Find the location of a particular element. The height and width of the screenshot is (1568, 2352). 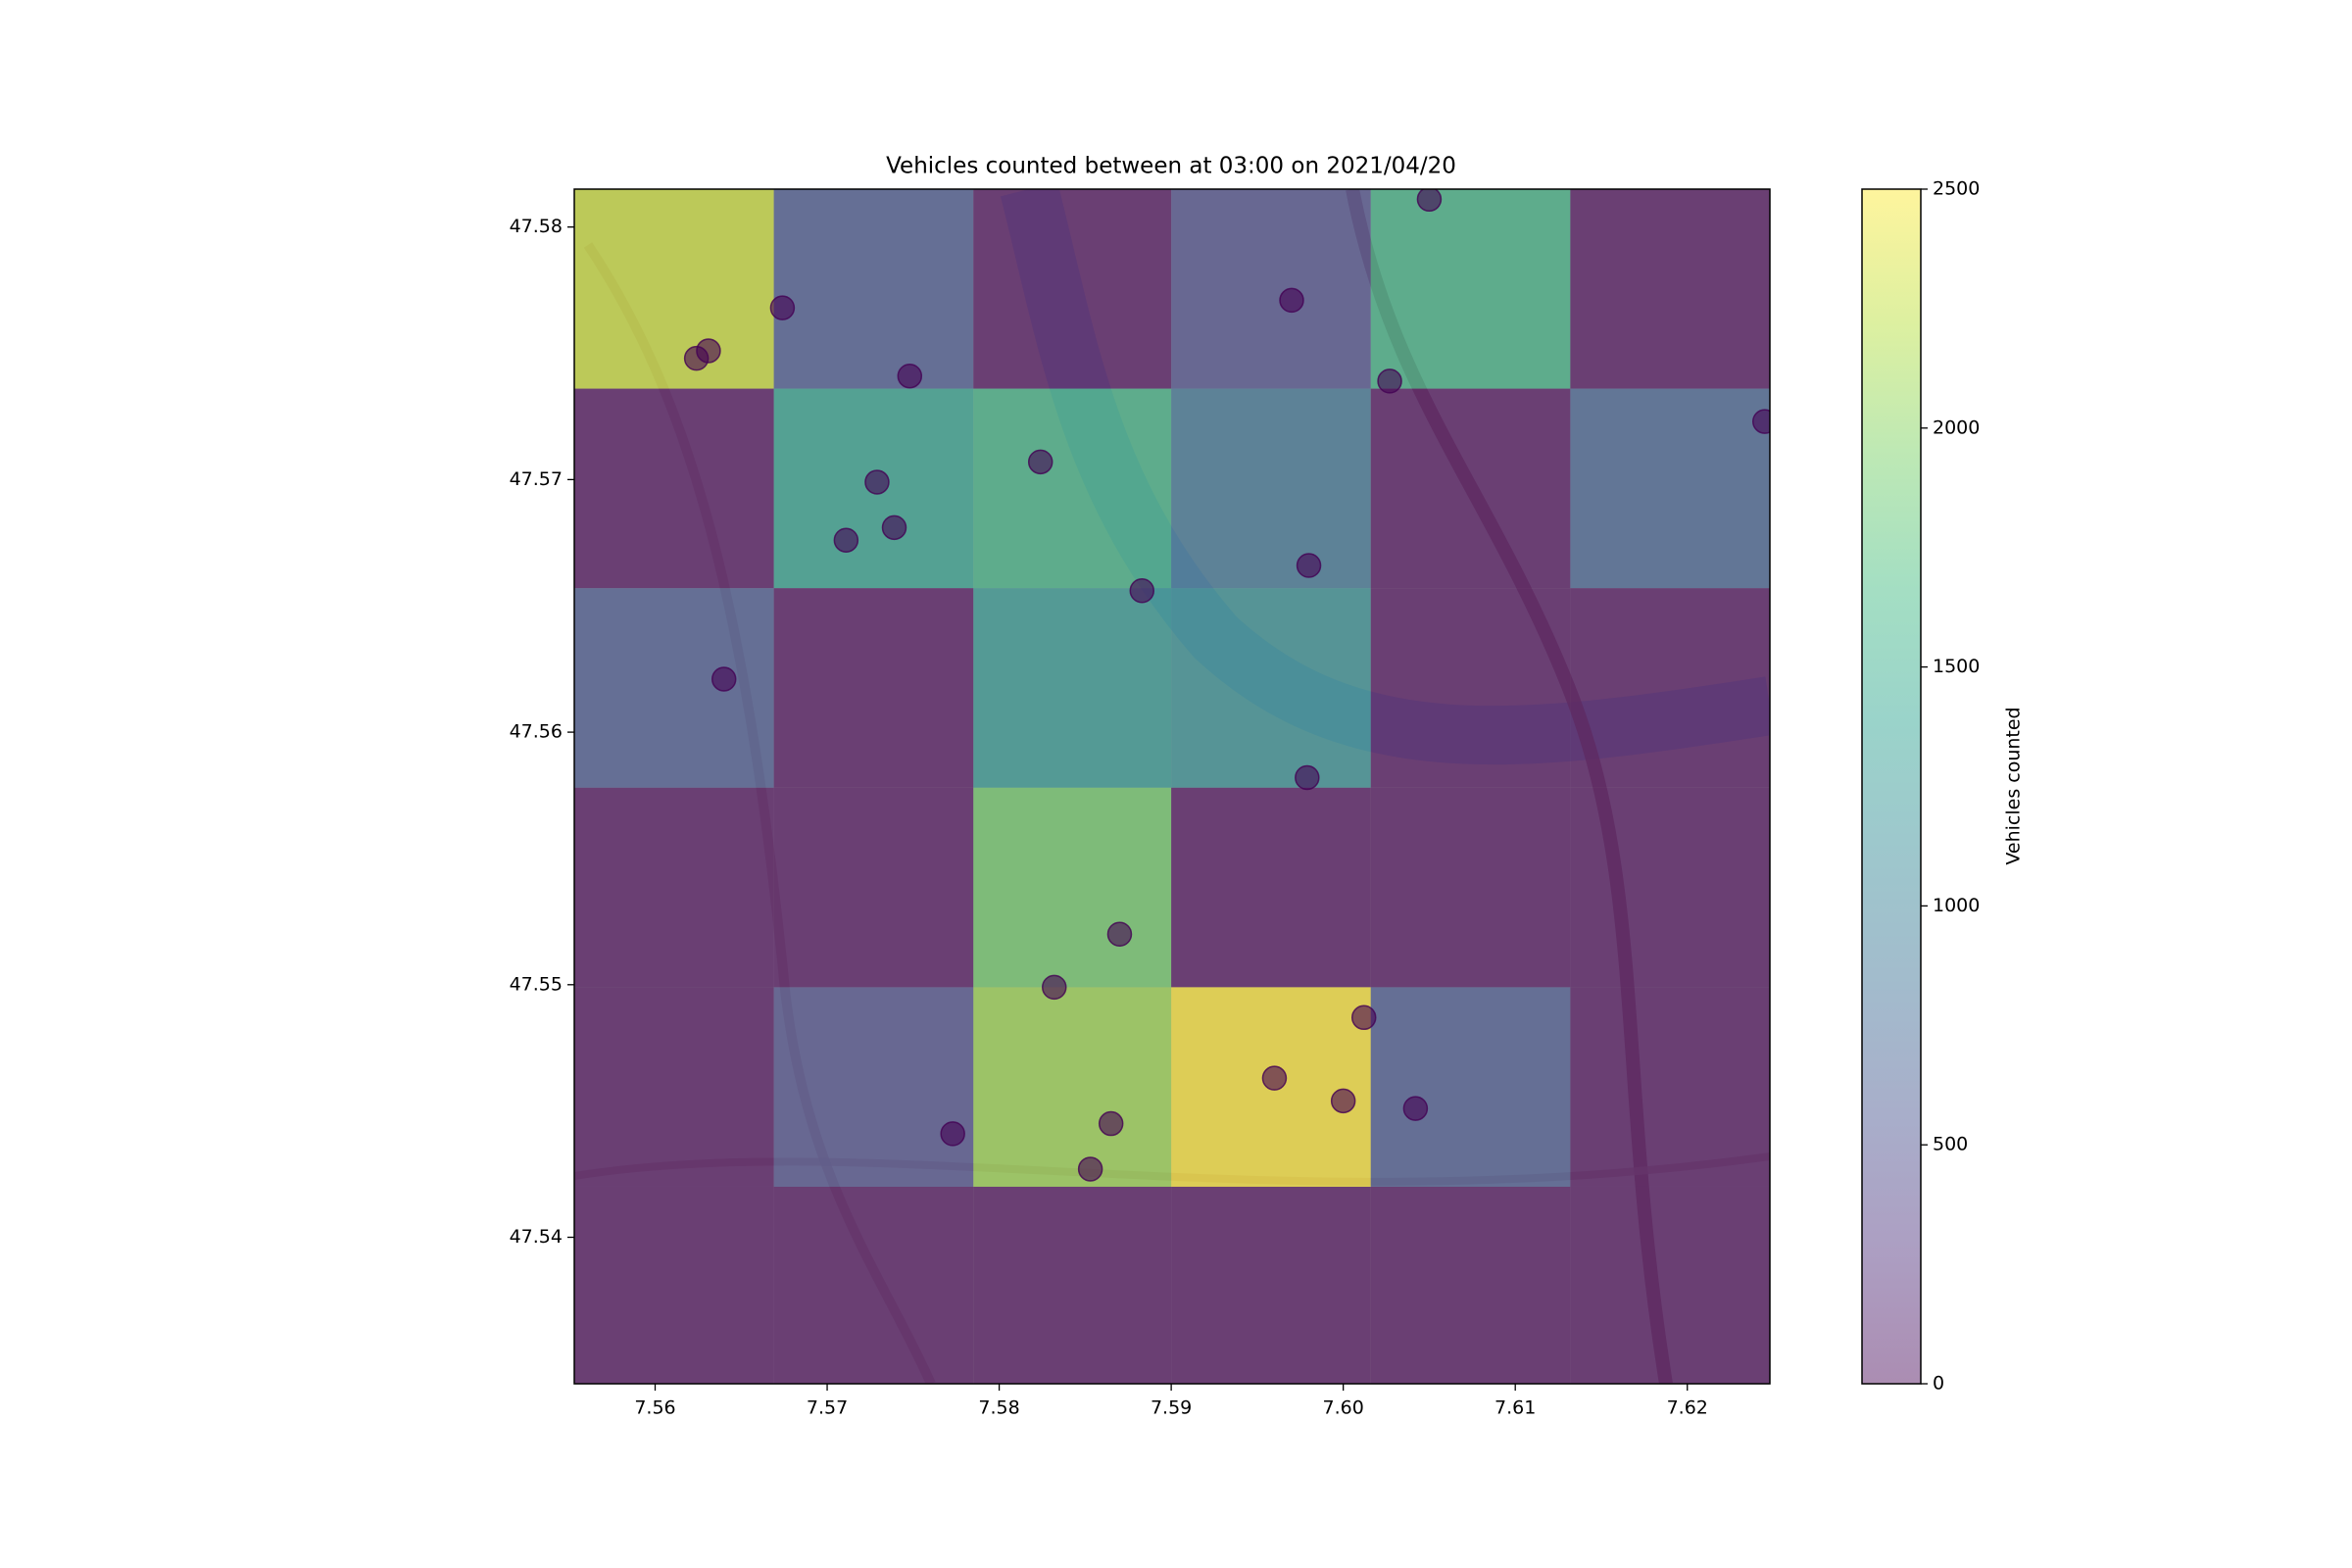

colorbar-frame is located at coordinates (1891, 786).